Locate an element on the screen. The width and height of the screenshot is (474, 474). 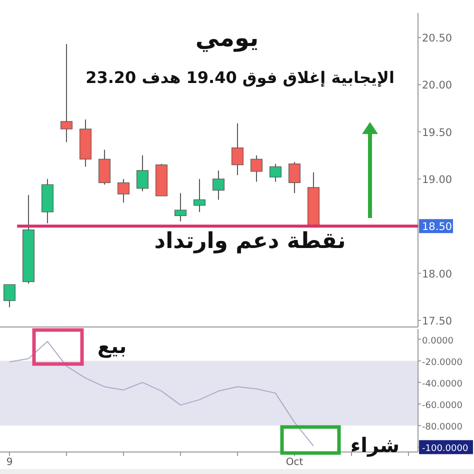
y-tick-label: 18.50 is located at coordinates (437, 227).